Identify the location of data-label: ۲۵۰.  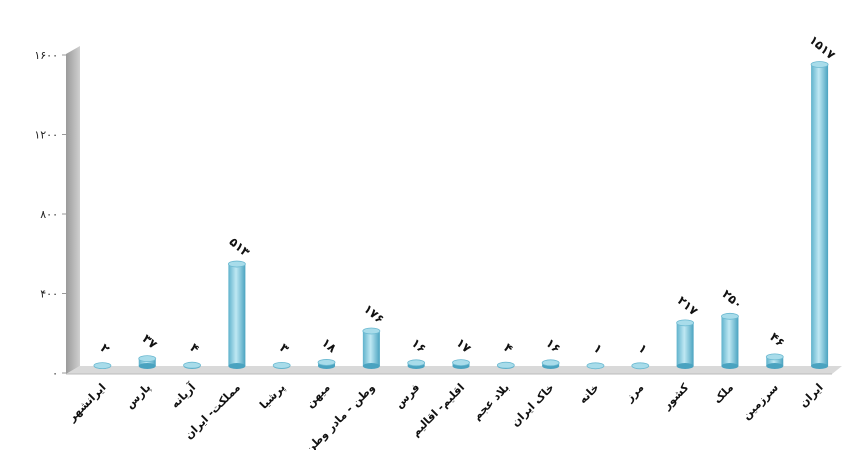
(733, 299).